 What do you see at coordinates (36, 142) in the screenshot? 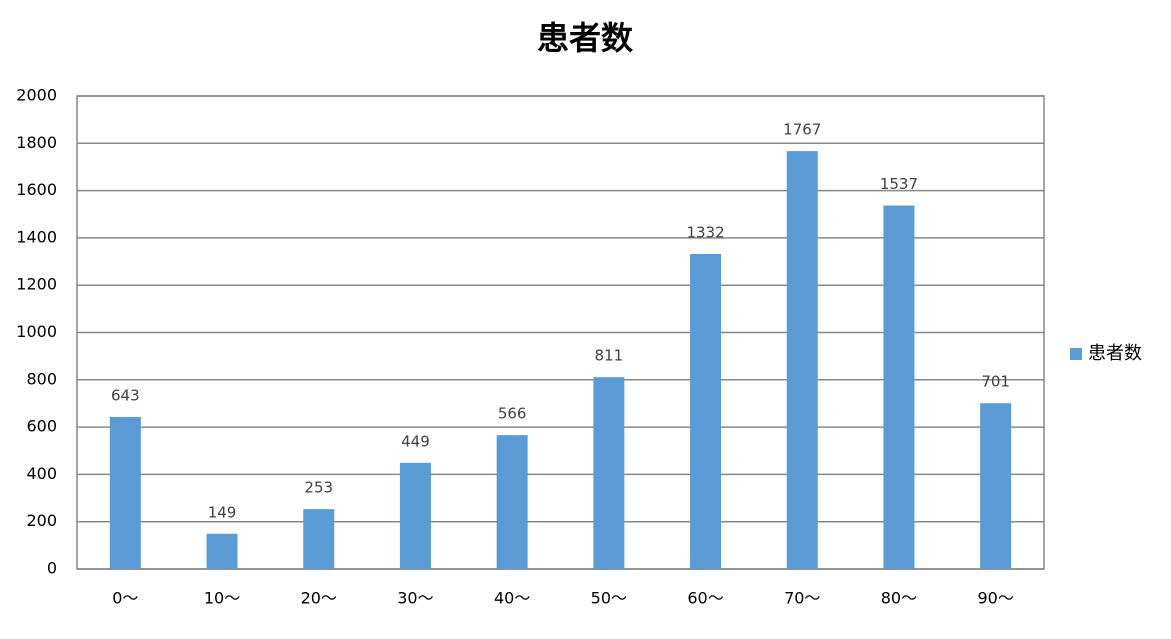
I see `y-tick-label: 1800` at bounding box center [36, 142].